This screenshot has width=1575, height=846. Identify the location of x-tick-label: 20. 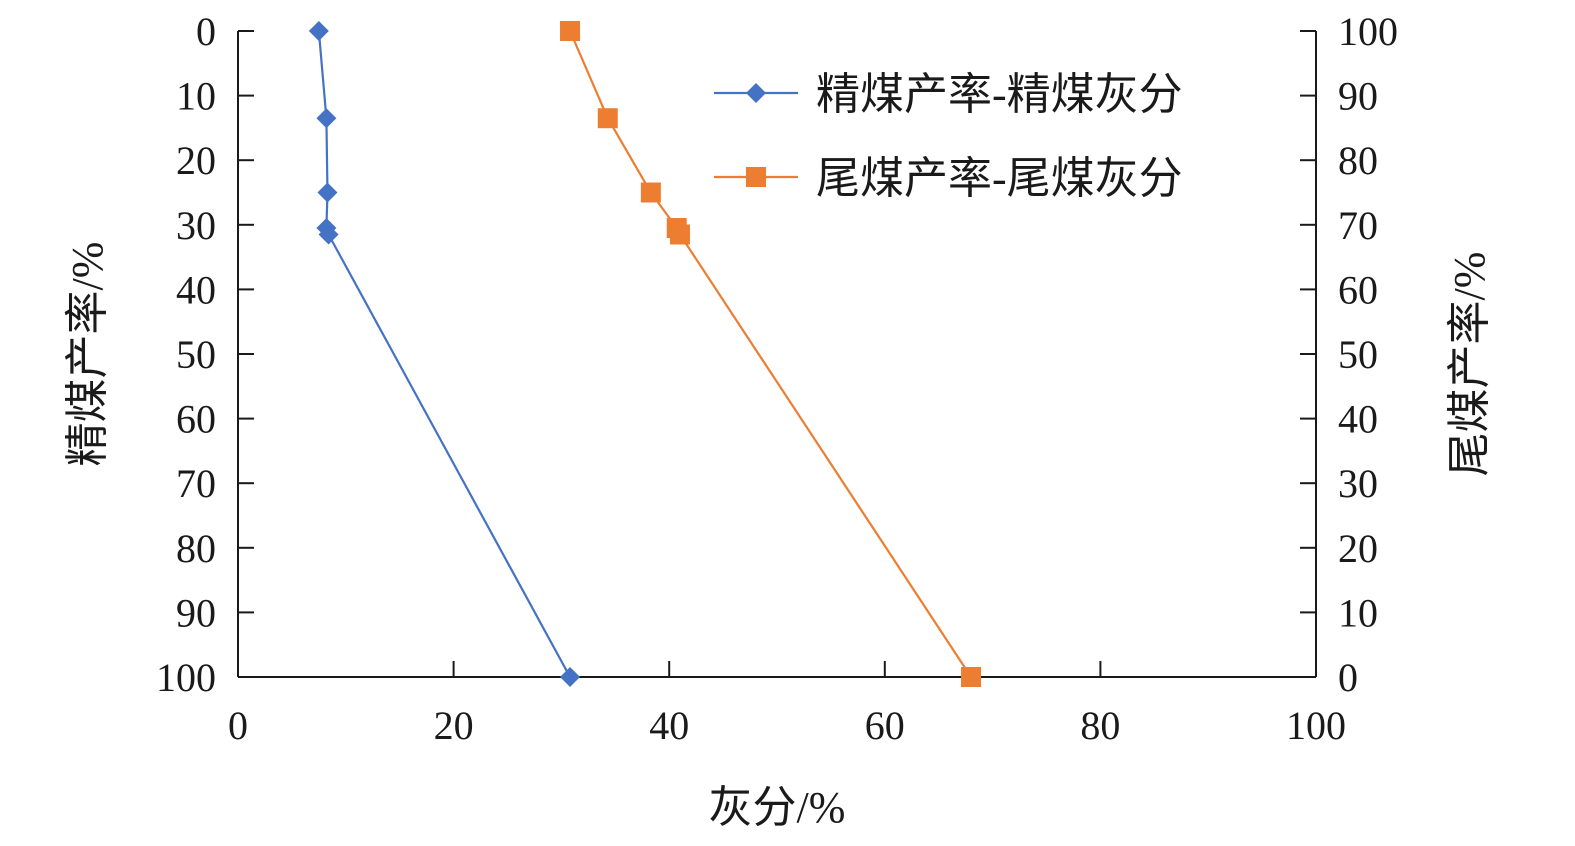
(454, 725).